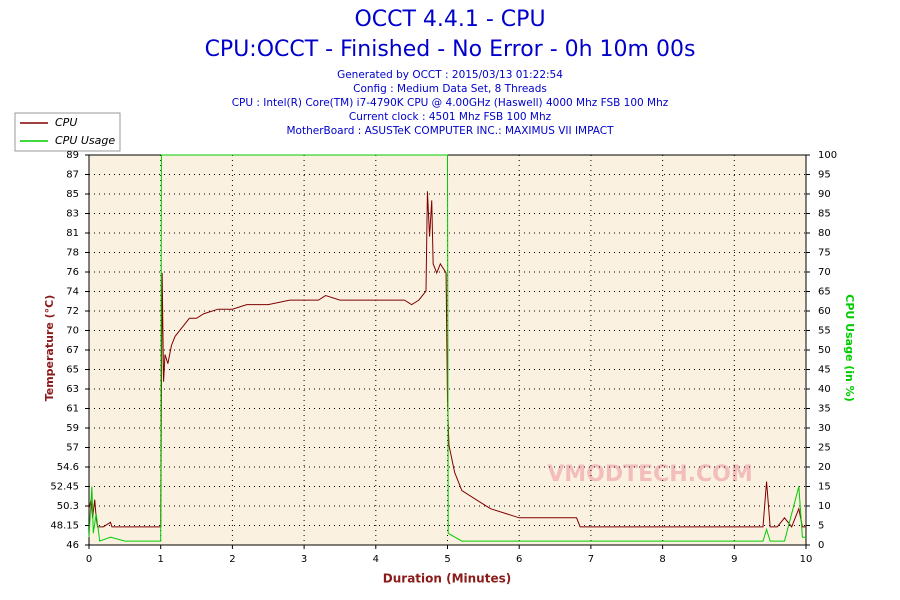  What do you see at coordinates (447, 579) in the screenshot?
I see `x-axis-label: Duration (Minutes)` at bounding box center [447, 579].